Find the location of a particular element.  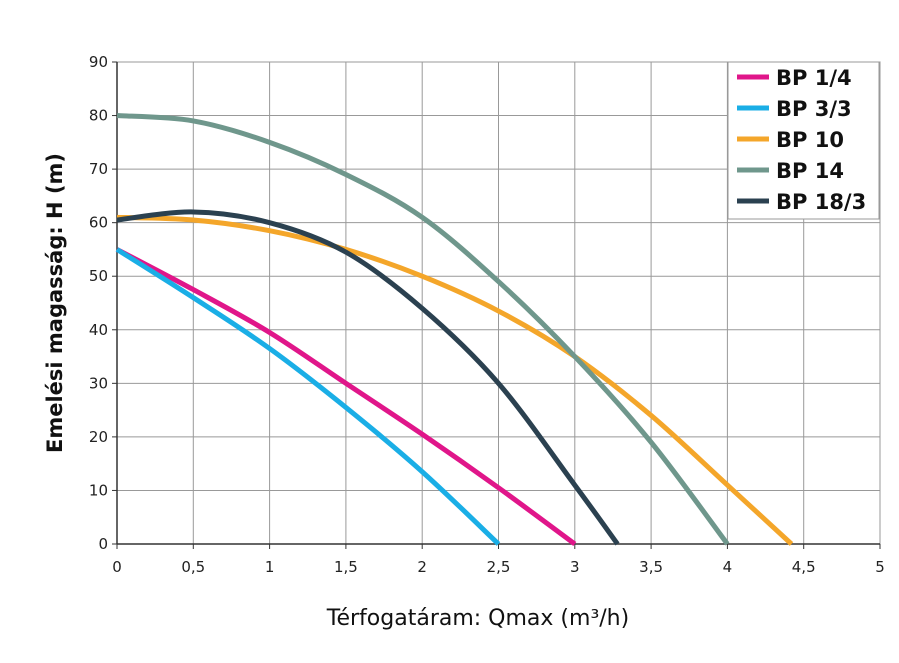

y-tick-label: 70 is located at coordinates (98, 169).